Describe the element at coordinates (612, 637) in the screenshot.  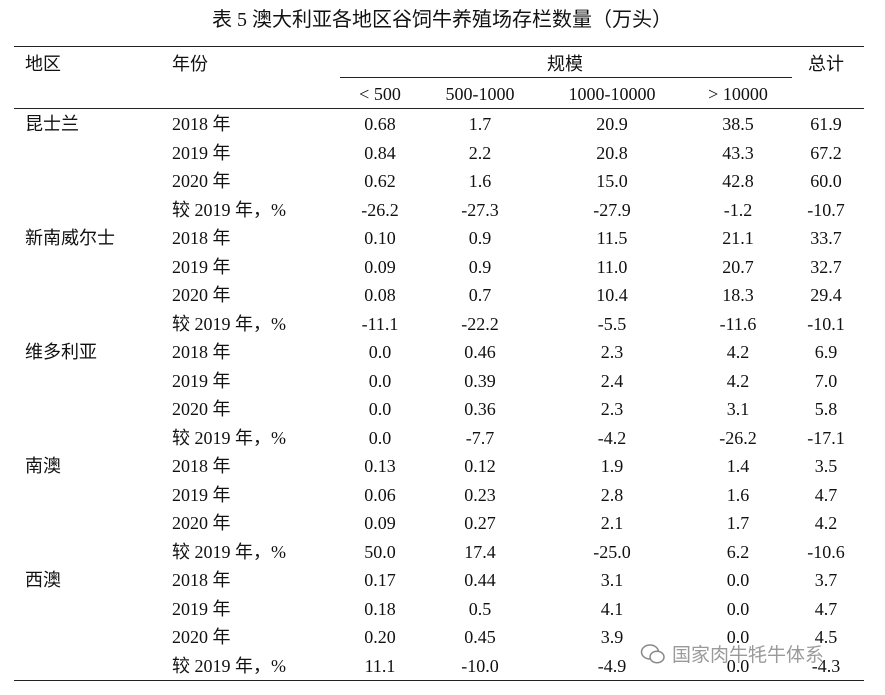
I see `value-cell: 3.9` at that location.